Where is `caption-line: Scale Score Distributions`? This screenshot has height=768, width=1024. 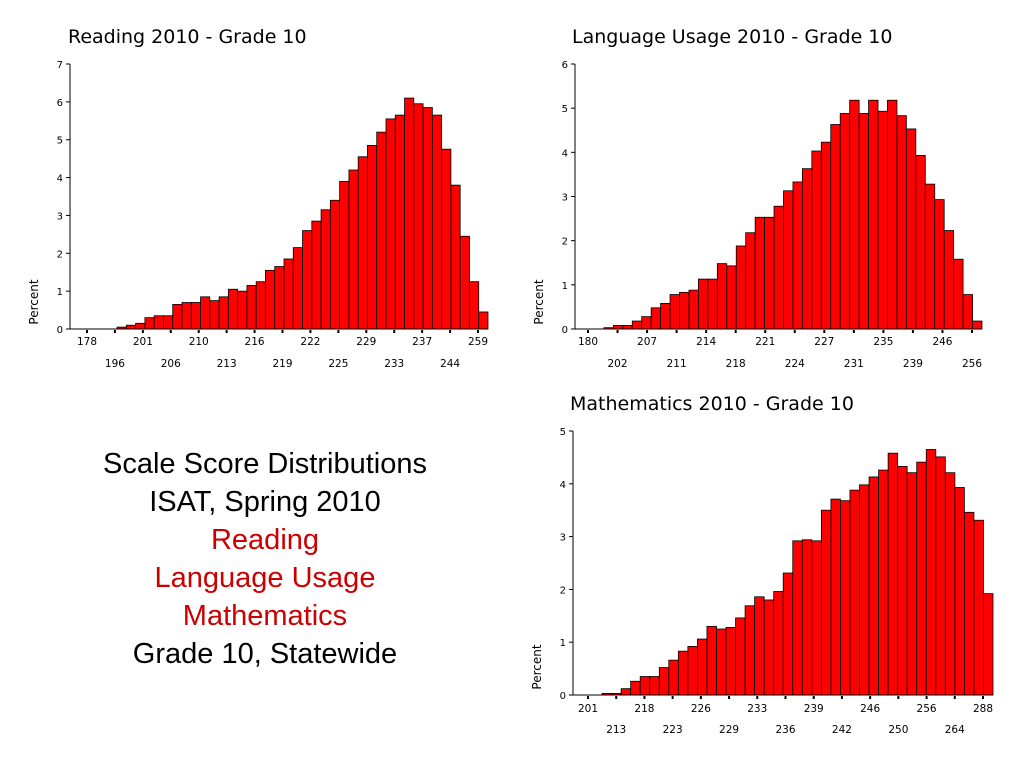 caption-line: Scale Score Distributions is located at coordinates (265, 464).